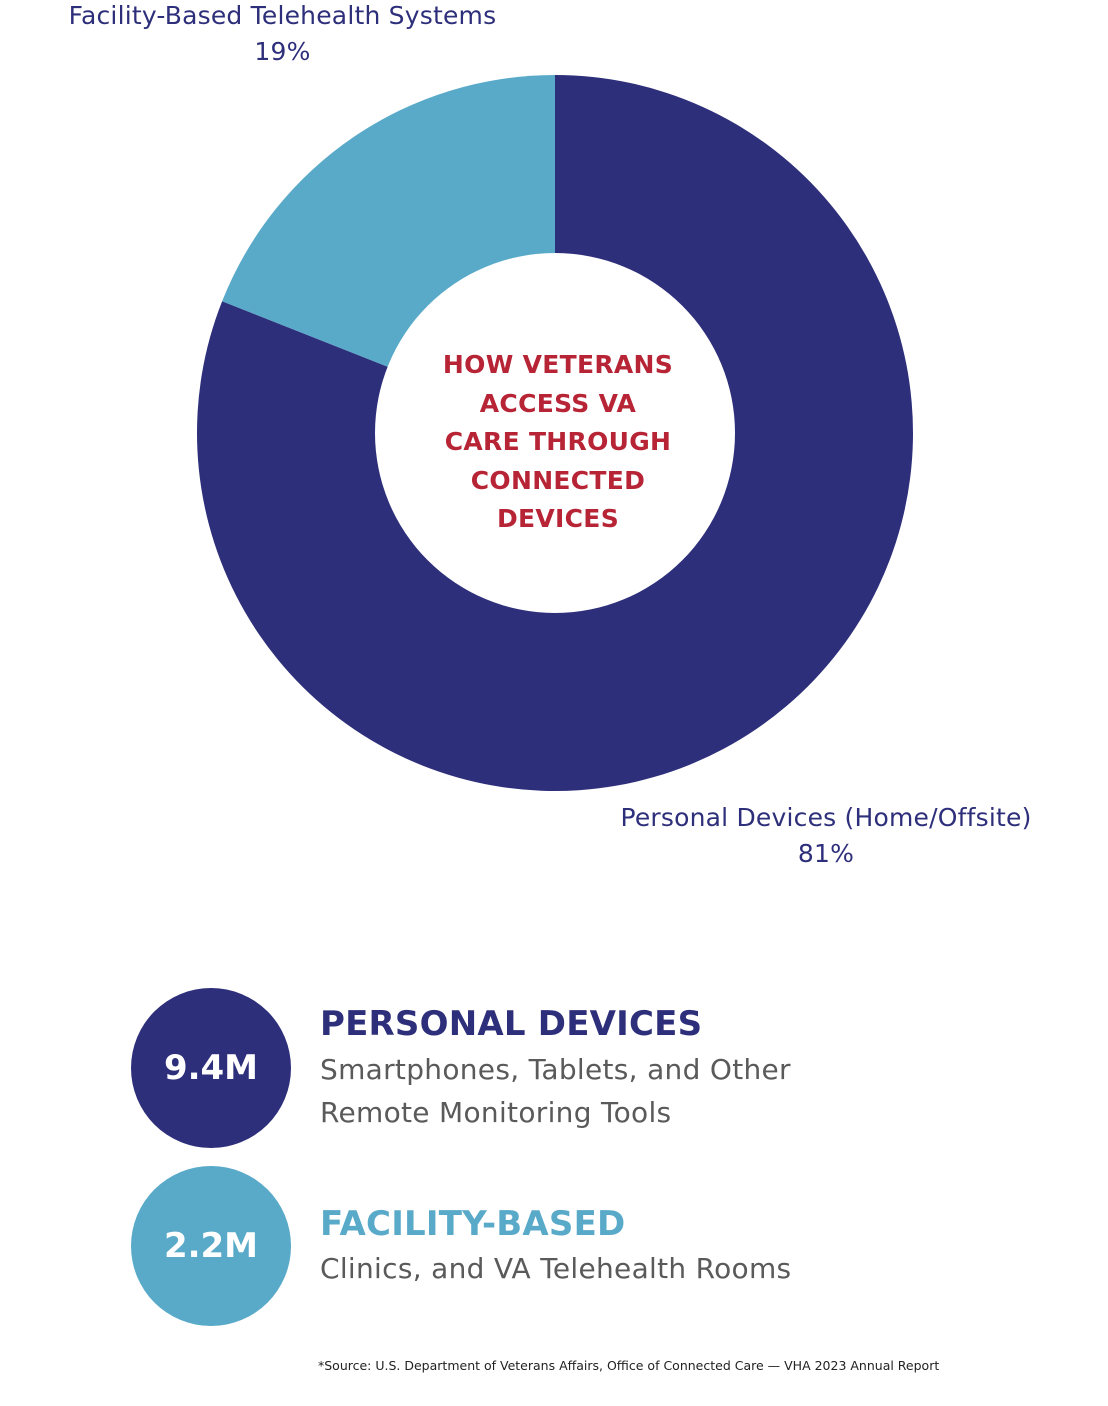  What do you see at coordinates (555, 1069) in the screenshot?
I see `description-line: Smartphones, Tablets, and Other` at bounding box center [555, 1069].